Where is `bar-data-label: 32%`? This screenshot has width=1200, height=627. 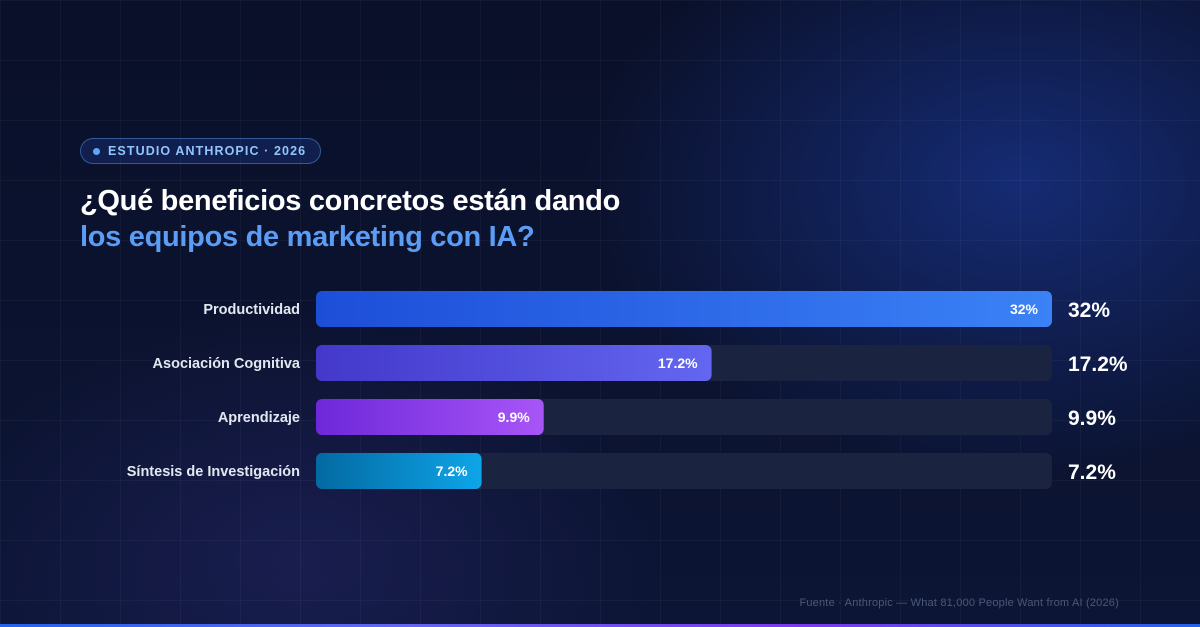
bar-data-label: 32% is located at coordinates (1024, 309).